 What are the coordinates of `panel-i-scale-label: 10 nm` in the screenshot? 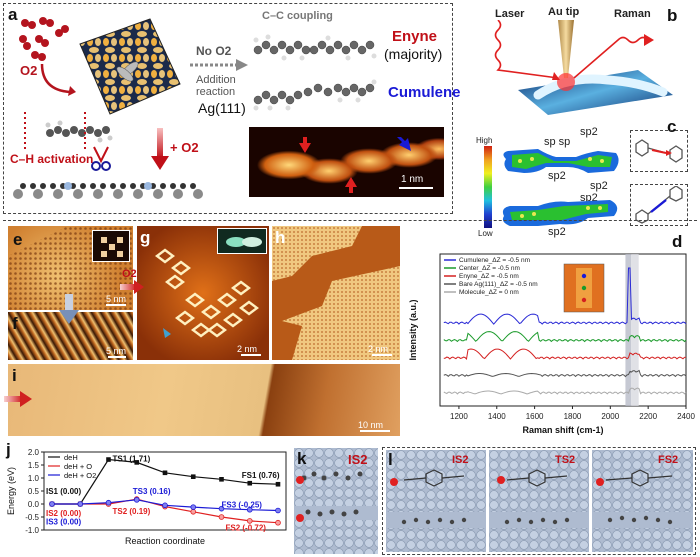 It's located at (371, 425).